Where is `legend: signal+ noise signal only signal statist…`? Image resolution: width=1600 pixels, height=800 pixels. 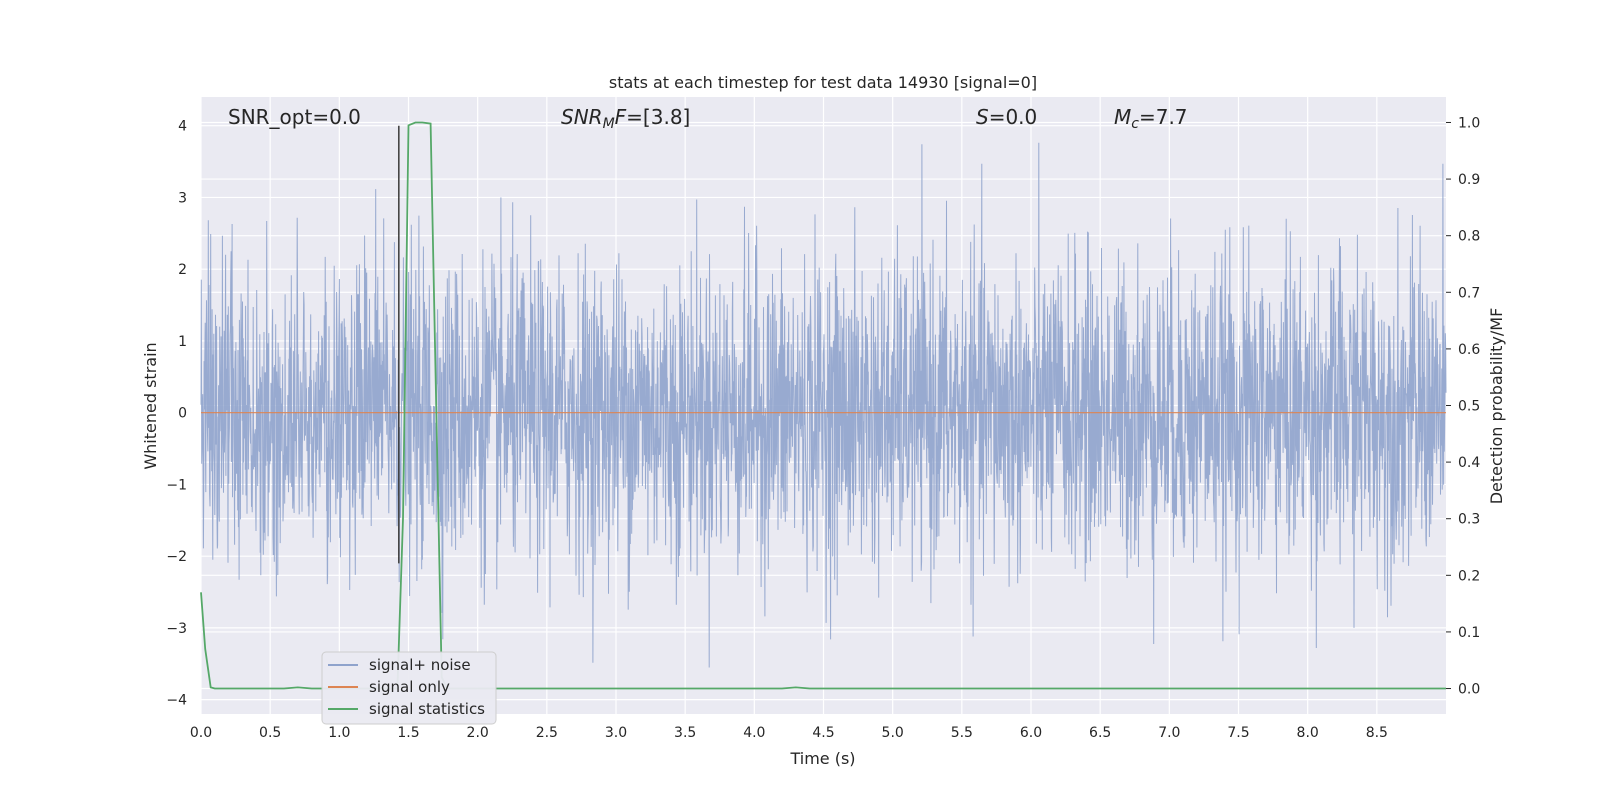
legend: signal+ noise signal only signal statist… is located at coordinates (409, 688).